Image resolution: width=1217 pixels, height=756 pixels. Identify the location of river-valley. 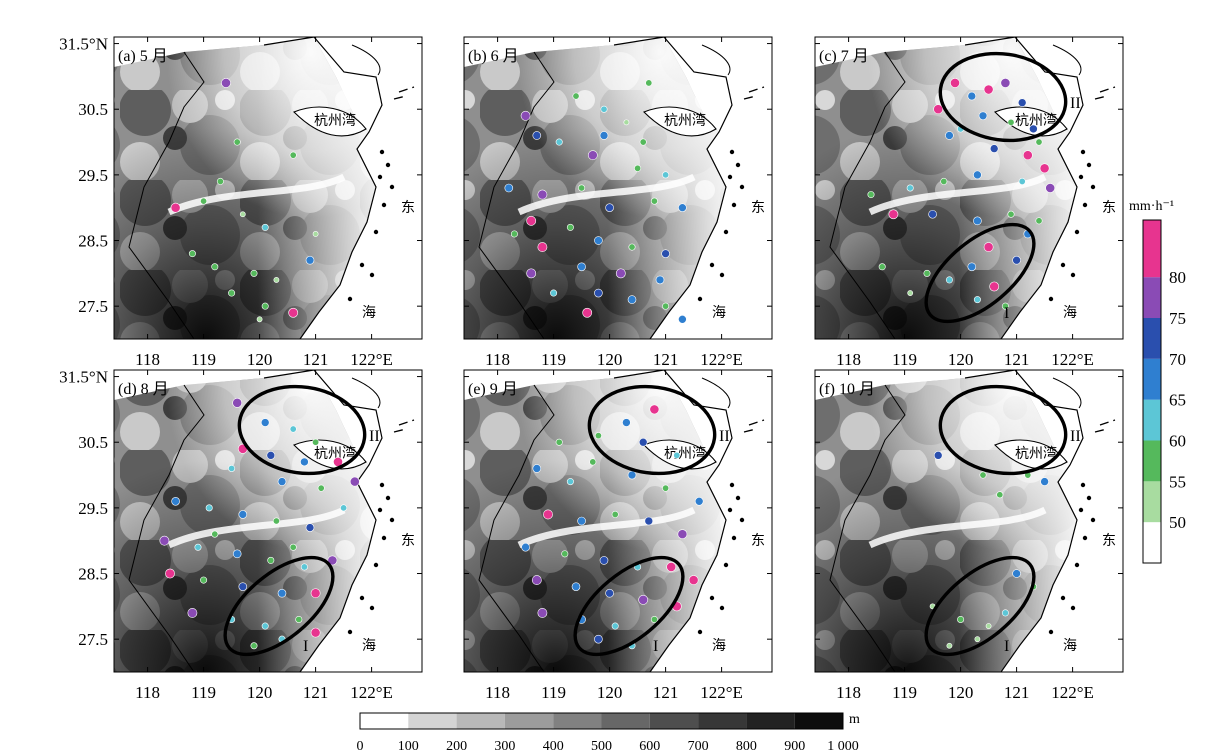
(606, 527).